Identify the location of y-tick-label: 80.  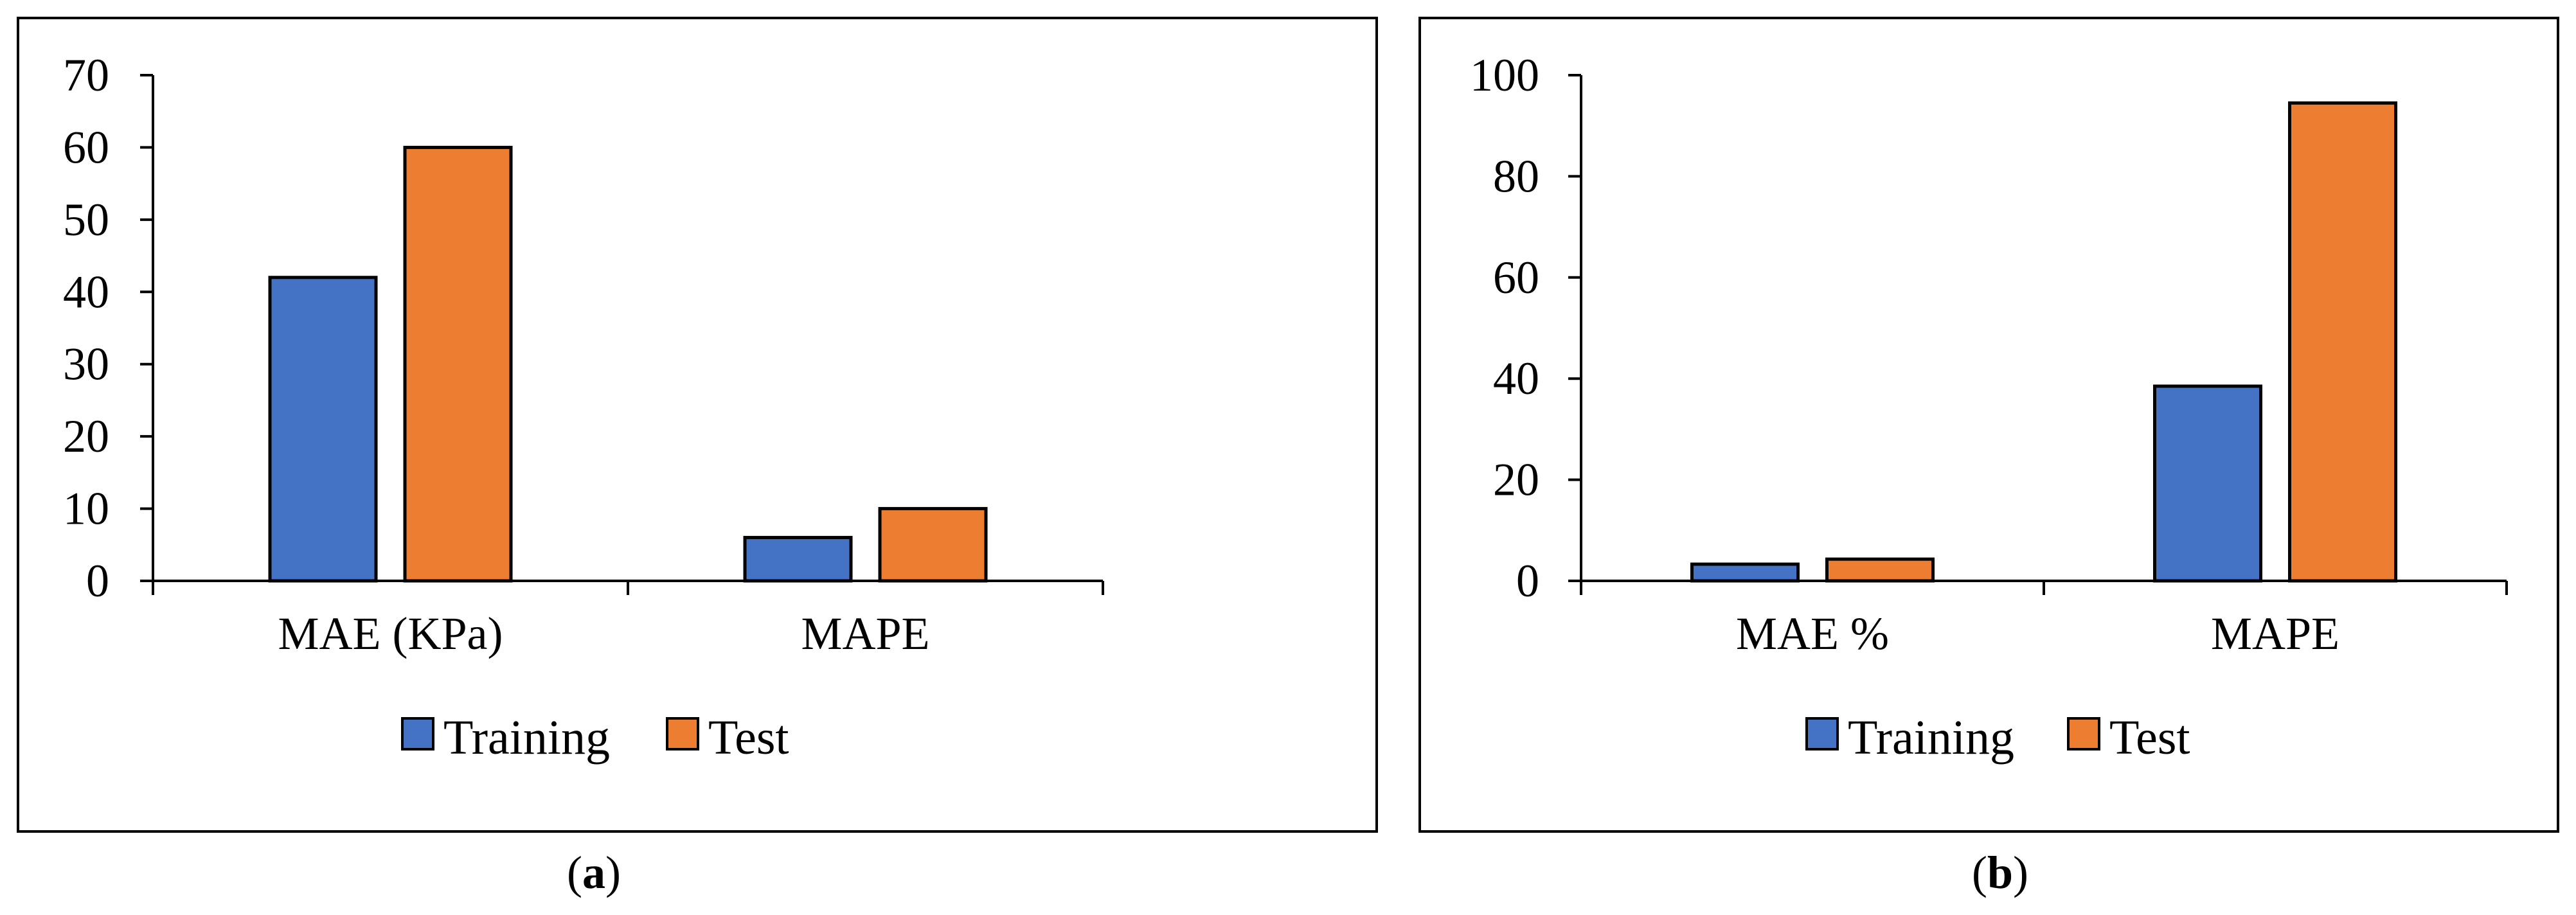
(1516, 176).